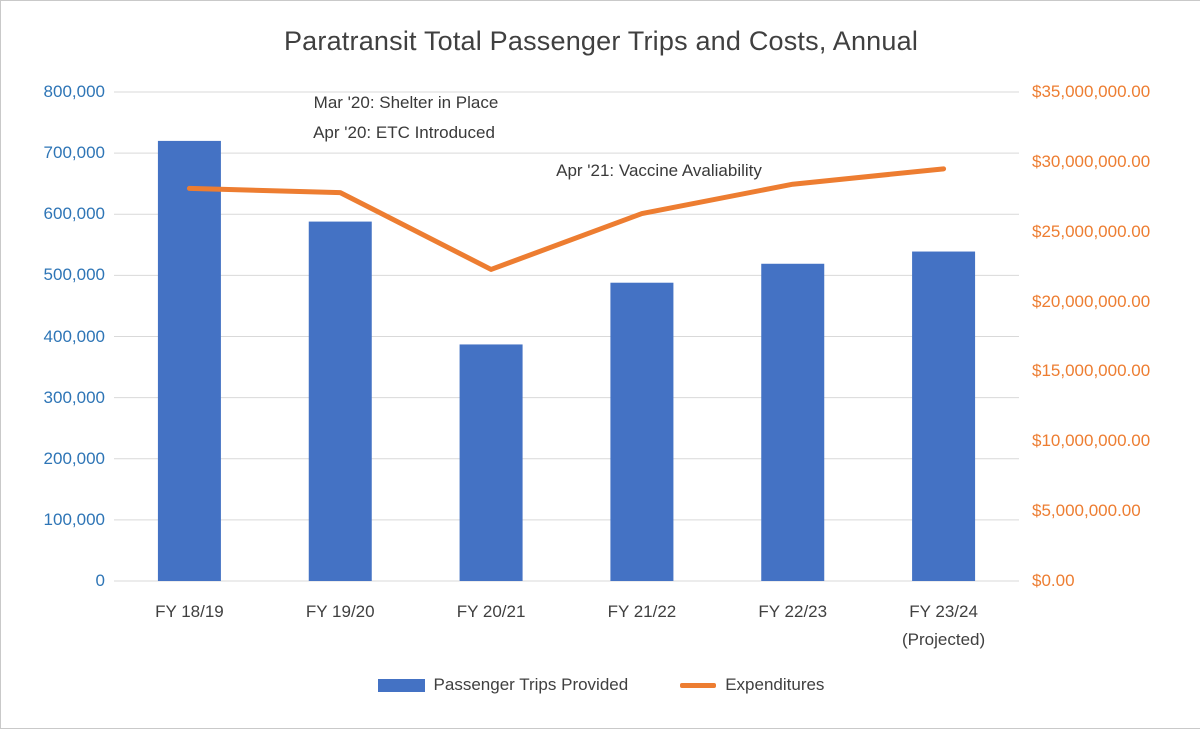 The image size is (1200, 729). Describe the element at coordinates (1091, 441) in the screenshot. I see `y-axis-label-right: $10,000,000.00` at that location.